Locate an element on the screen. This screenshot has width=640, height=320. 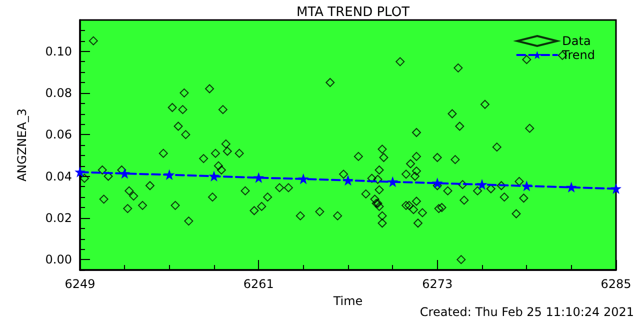
y-tick-label: 0.04 is located at coordinates (58, 176).